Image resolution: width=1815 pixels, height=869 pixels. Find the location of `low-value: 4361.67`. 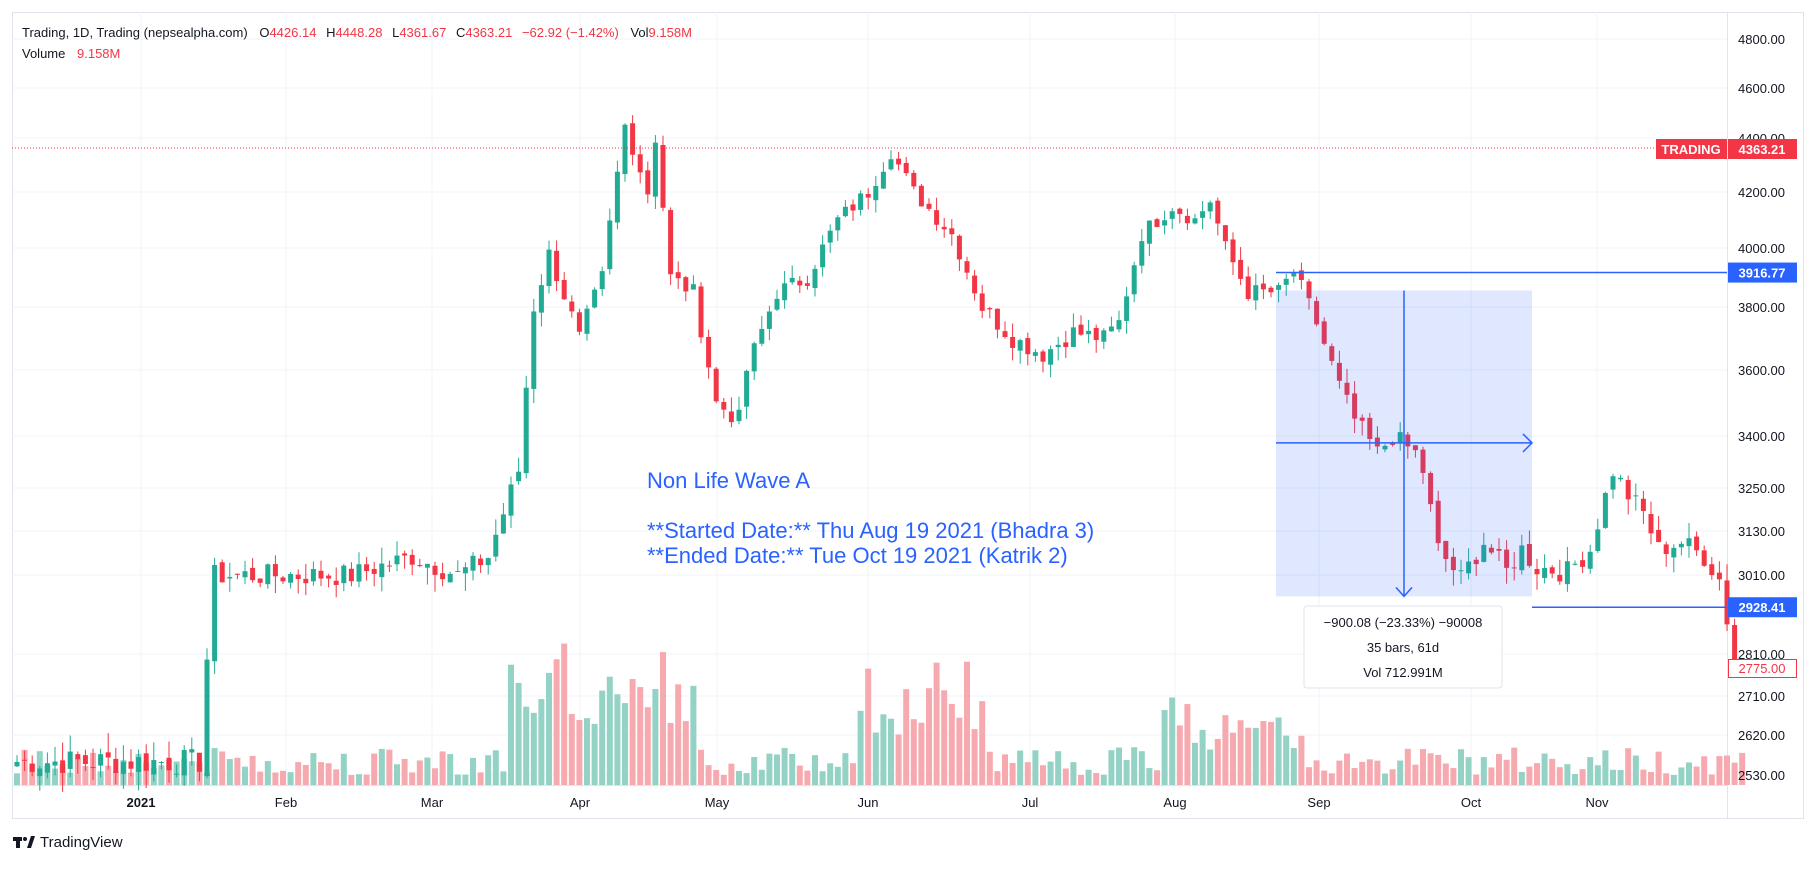

low-value: 4361.67 is located at coordinates (422, 32).